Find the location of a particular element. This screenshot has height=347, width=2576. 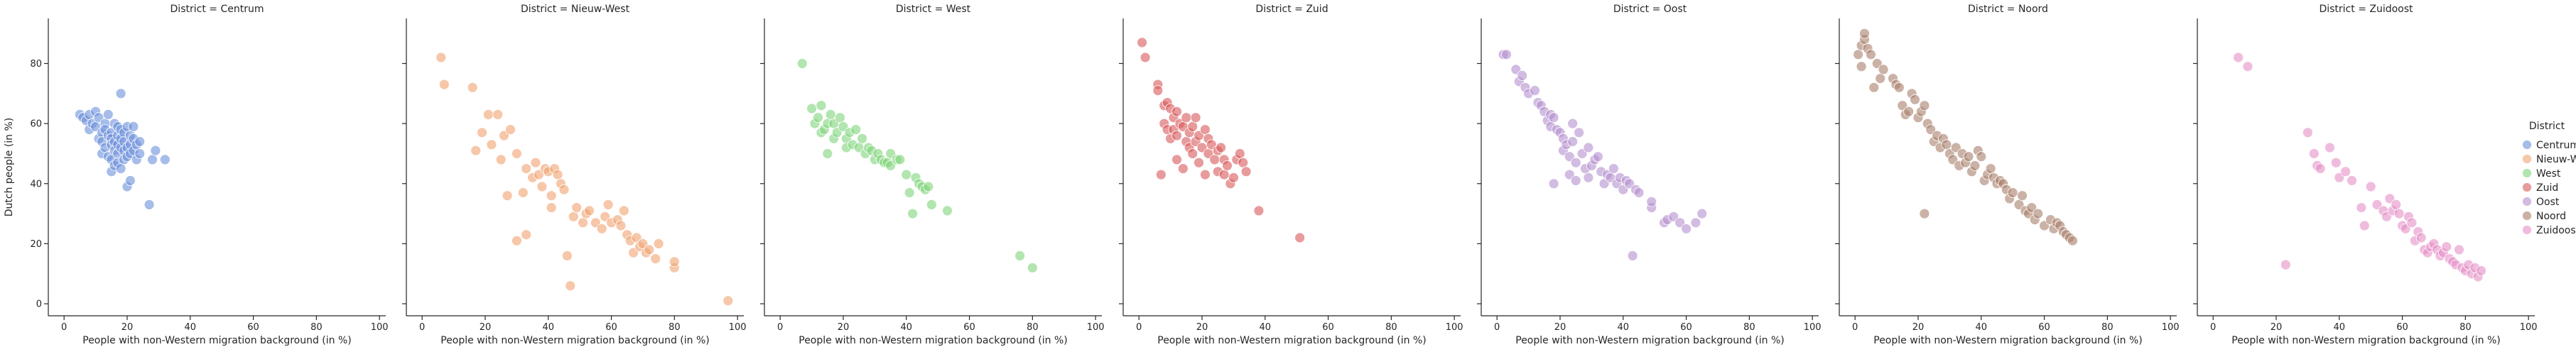

legend-label-oost: Oost is located at coordinates (2548, 203).